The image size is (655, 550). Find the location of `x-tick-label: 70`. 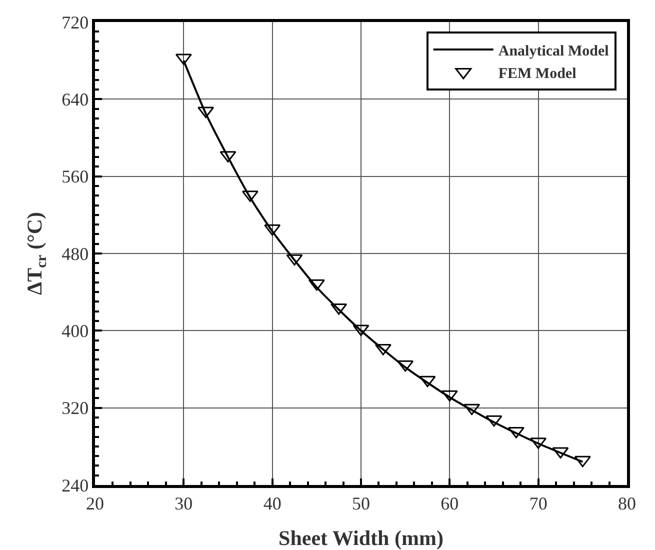

x-tick-label: 70 is located at coordinates (538, 503).